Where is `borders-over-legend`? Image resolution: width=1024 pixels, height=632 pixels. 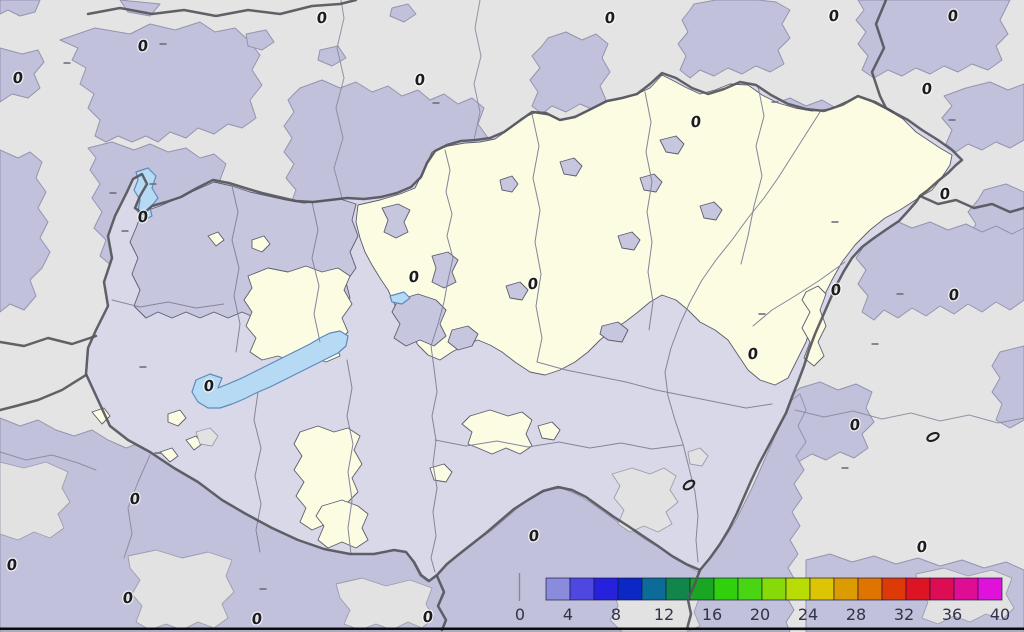
borders-over-legend is located at coordinates (568, 600).